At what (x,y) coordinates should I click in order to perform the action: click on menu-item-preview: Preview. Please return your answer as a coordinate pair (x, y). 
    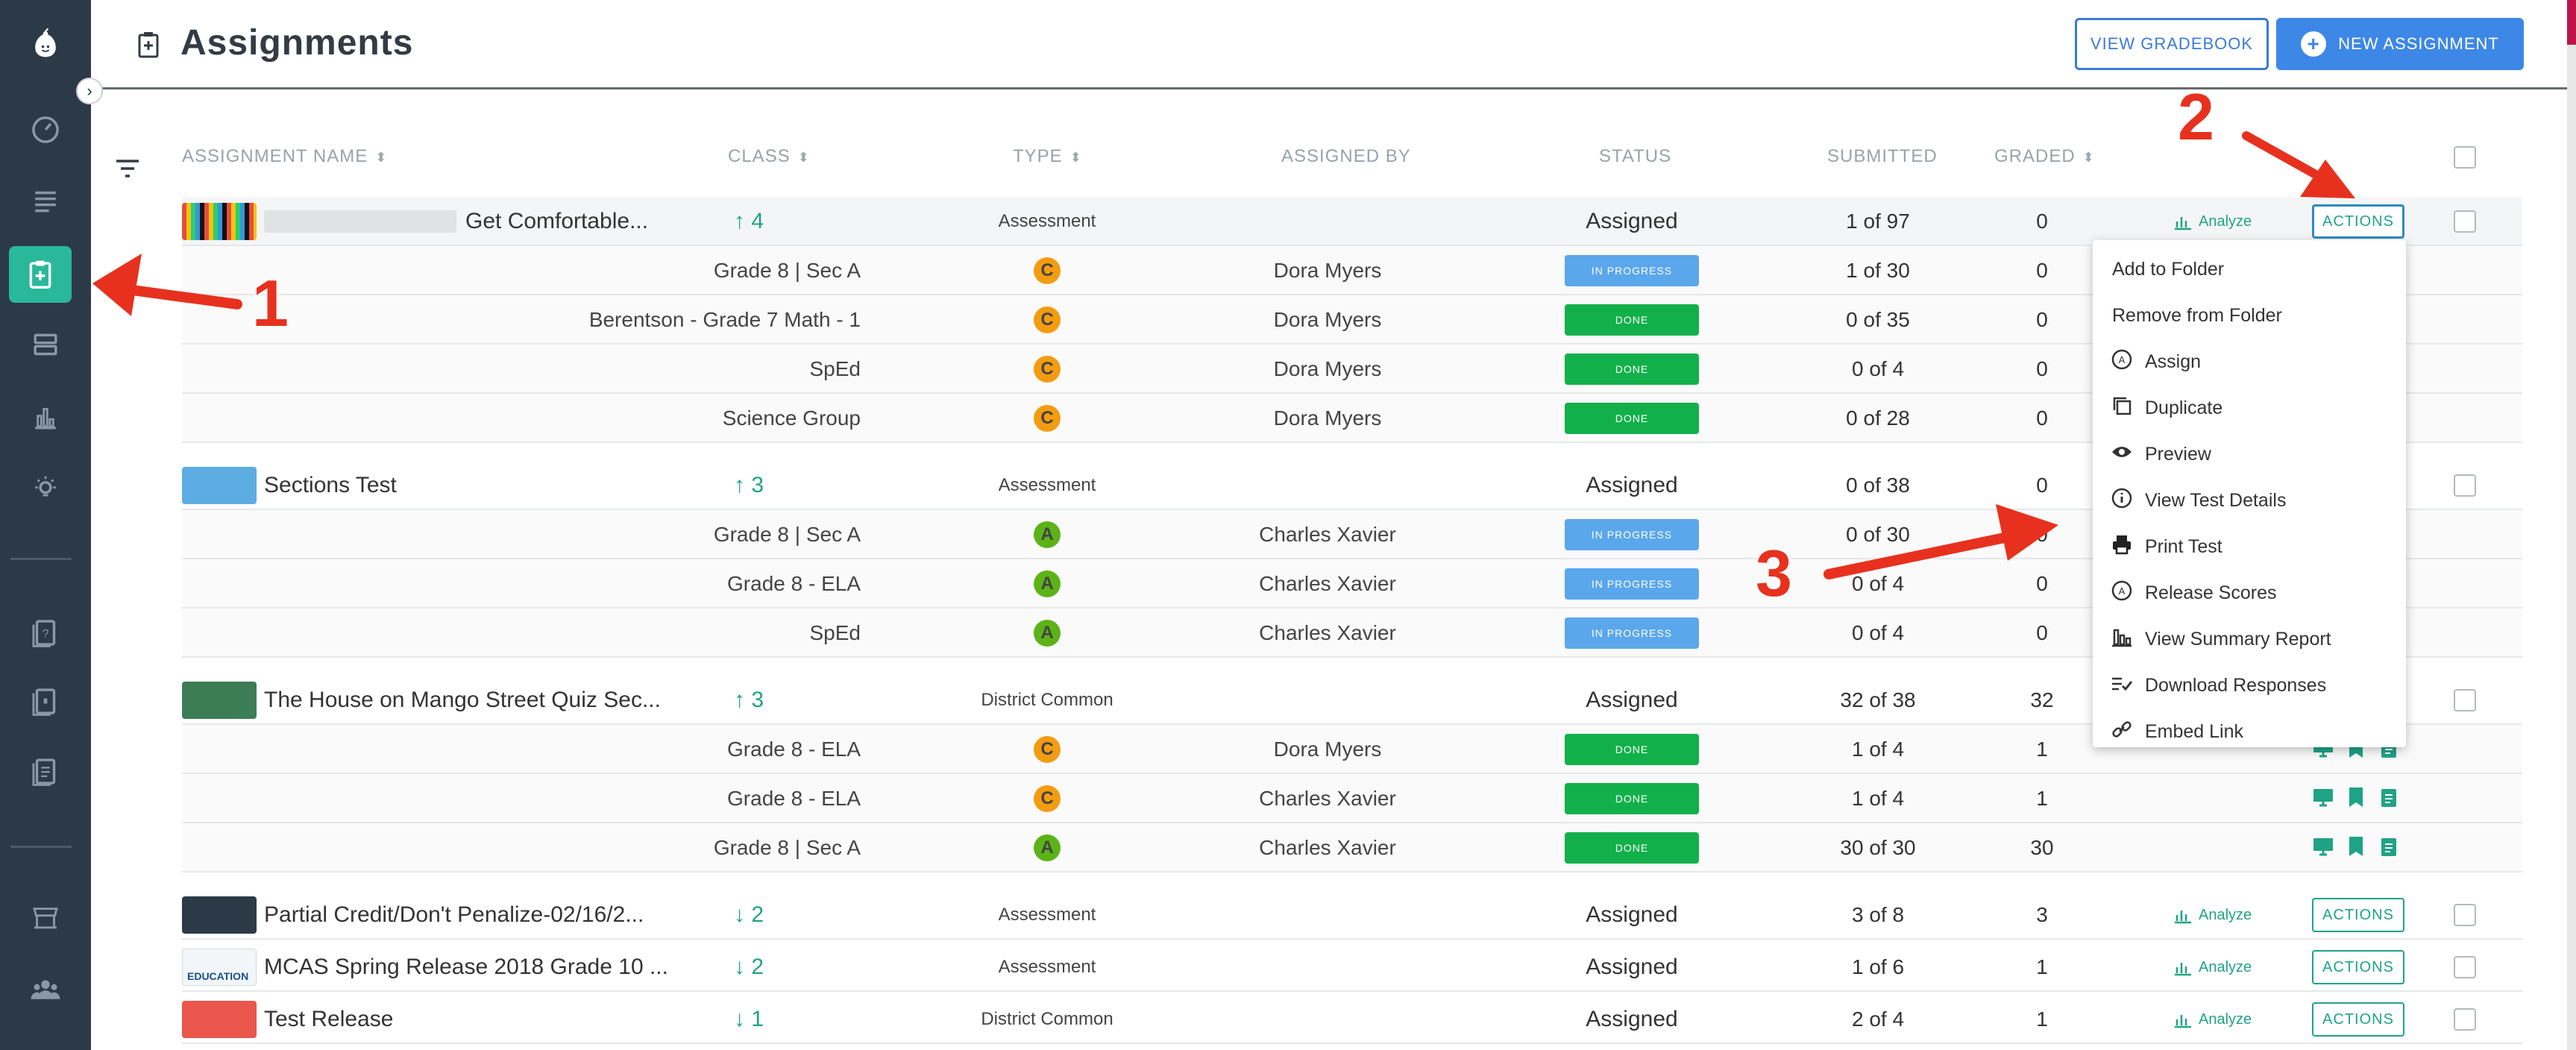
    Looking at the image, I should click on (2161, 454).